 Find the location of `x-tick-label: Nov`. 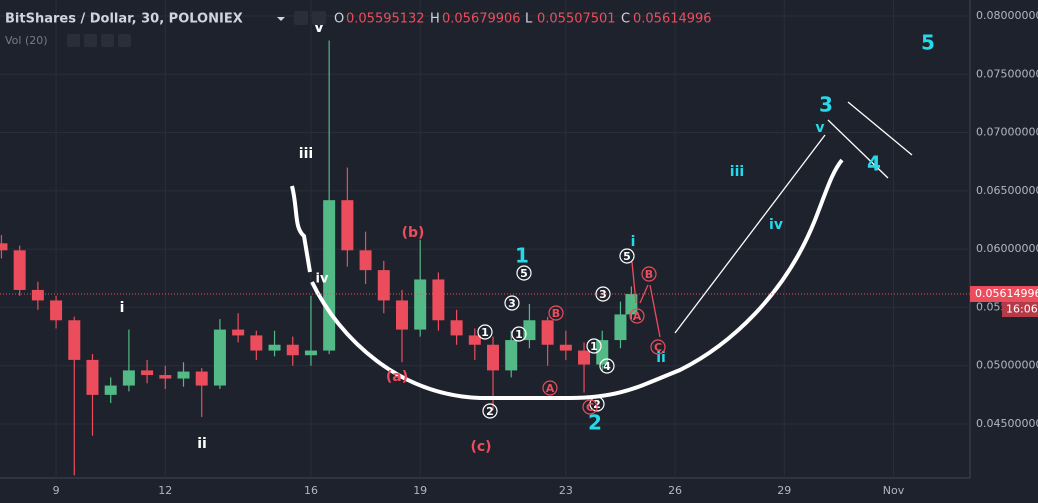

x-tick-label: Nov is located at coordinates (894, 490).